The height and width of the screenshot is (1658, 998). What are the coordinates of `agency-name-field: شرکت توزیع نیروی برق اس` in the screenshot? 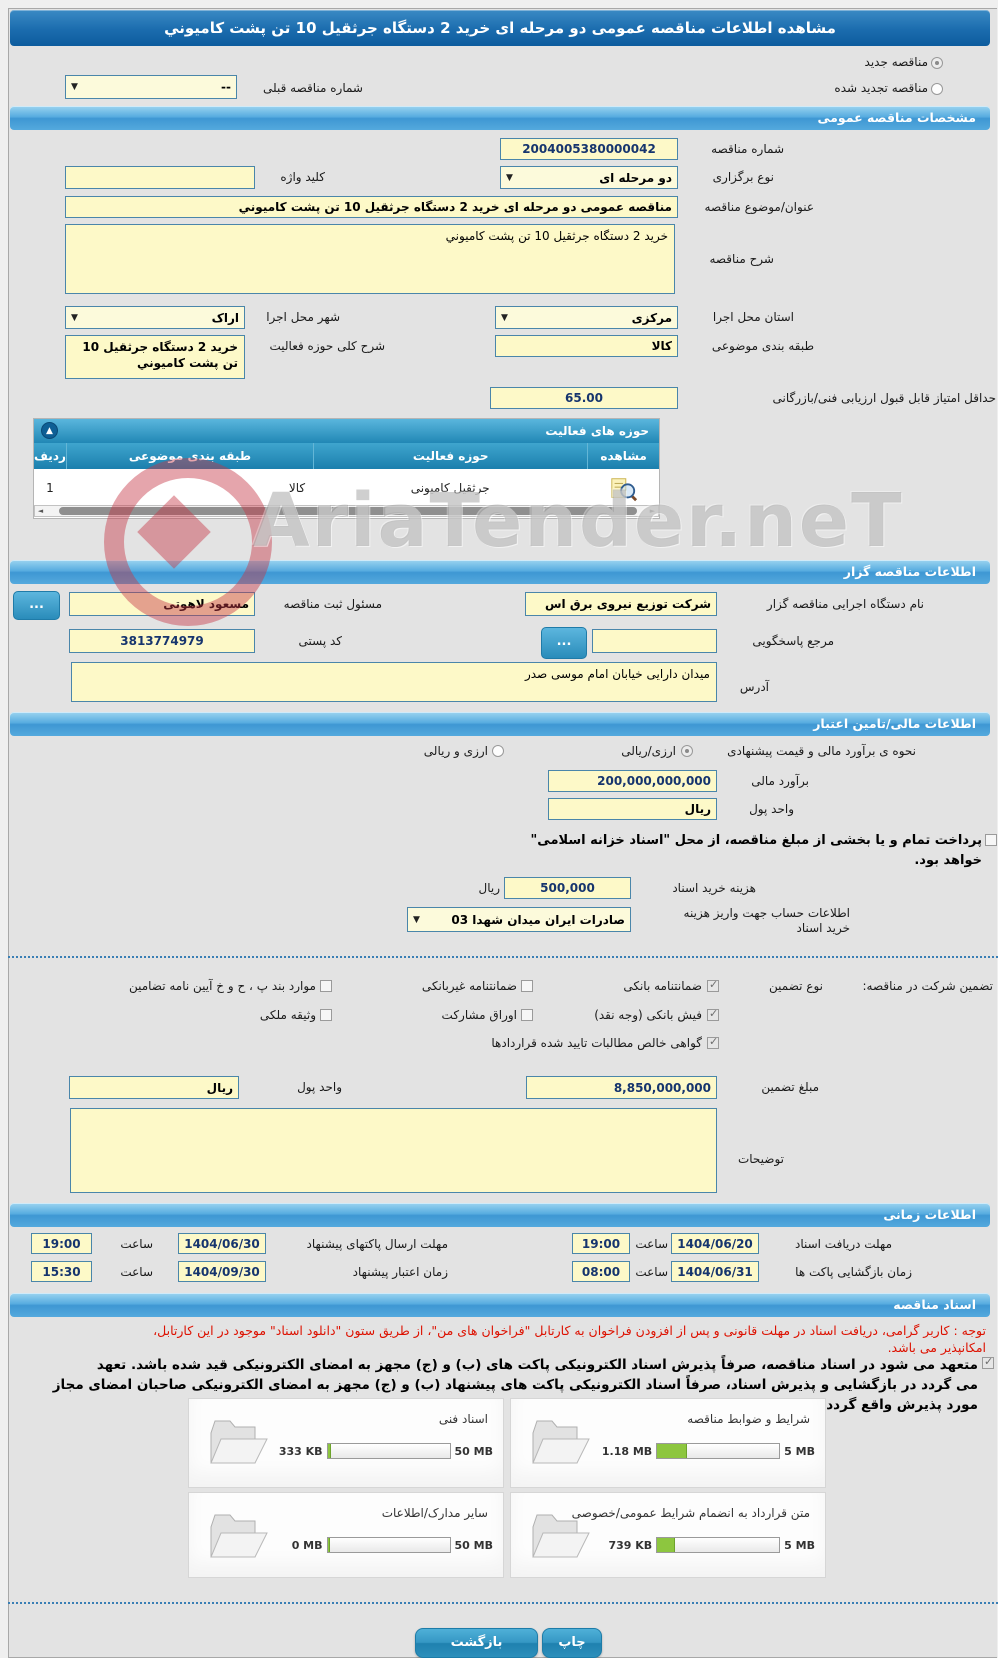 It's located at (621, 604).